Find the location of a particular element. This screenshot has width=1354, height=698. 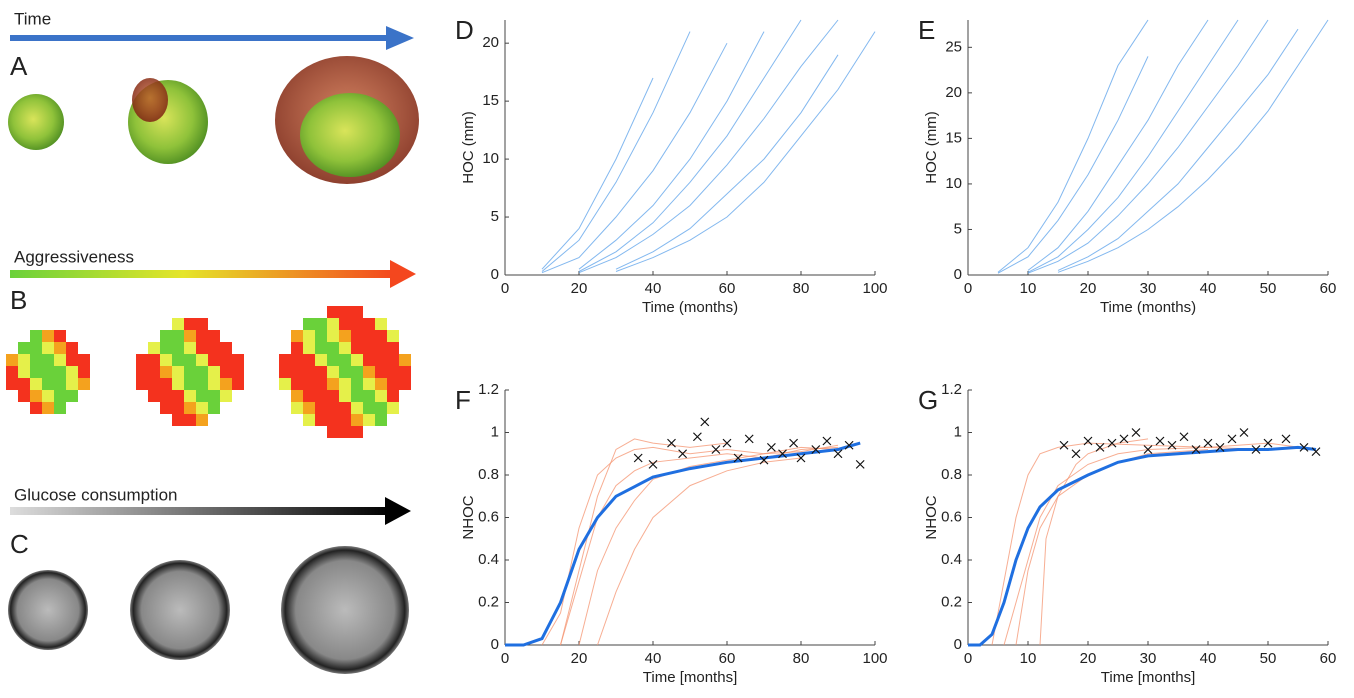

aggressiveness-bar is located at coordinates (202, 274).